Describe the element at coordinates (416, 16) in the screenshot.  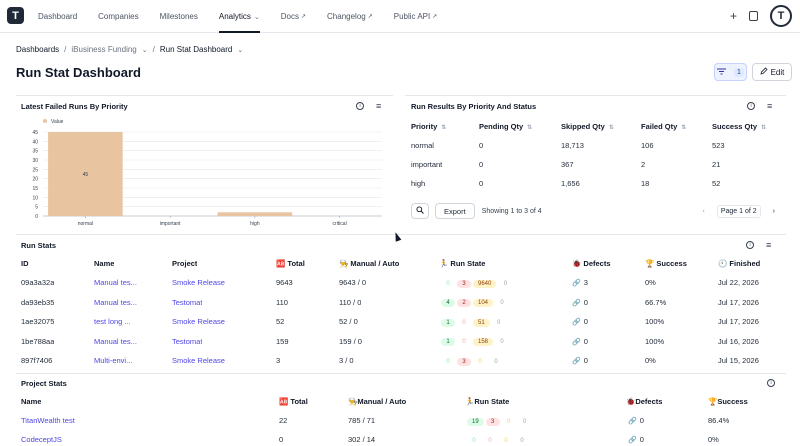
I see `nav-public-api: Public API ↗` at that location.